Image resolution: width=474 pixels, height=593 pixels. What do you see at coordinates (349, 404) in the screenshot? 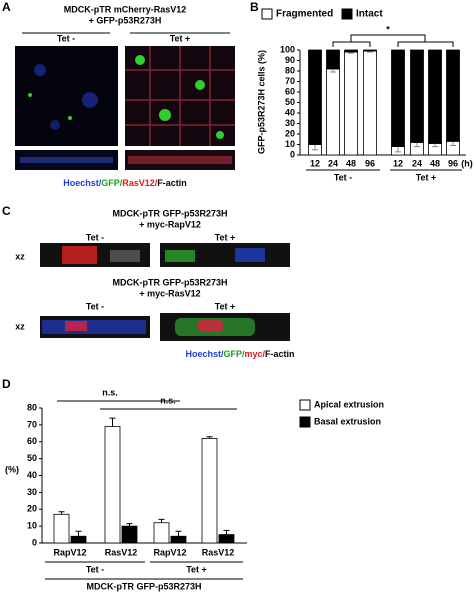
I see `legend-label: Apical extrusion` at bounding box center [349, 404].